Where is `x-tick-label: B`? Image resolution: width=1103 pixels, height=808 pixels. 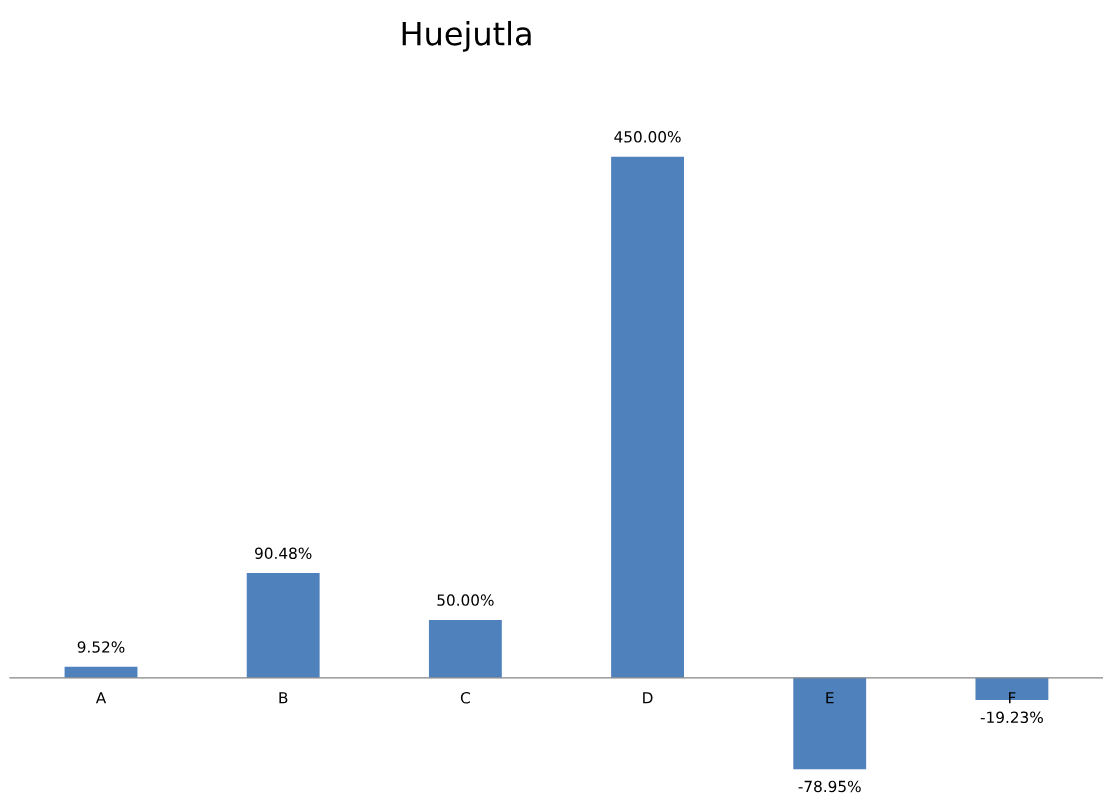 x-tick-label: B is located at coordinates (283, 698).